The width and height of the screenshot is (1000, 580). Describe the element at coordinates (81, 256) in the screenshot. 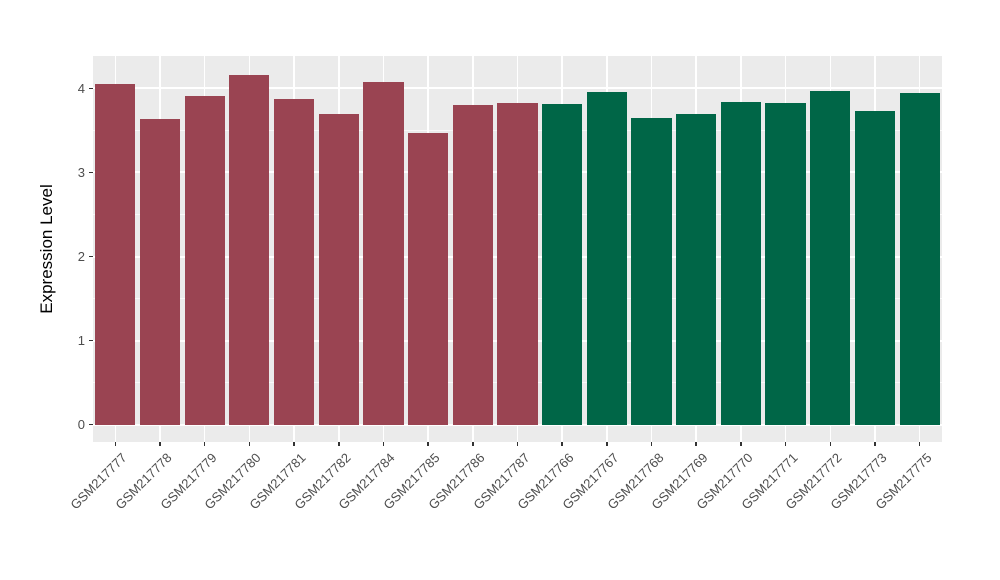

I see `y-tick-label: 2` at that location.